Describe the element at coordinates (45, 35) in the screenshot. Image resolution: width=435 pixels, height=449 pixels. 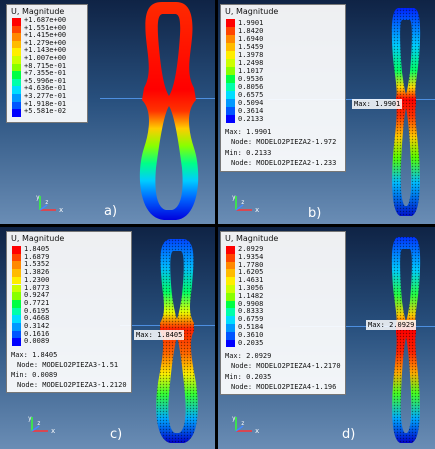
I see `legend-value: +1.415e+00` at that location.